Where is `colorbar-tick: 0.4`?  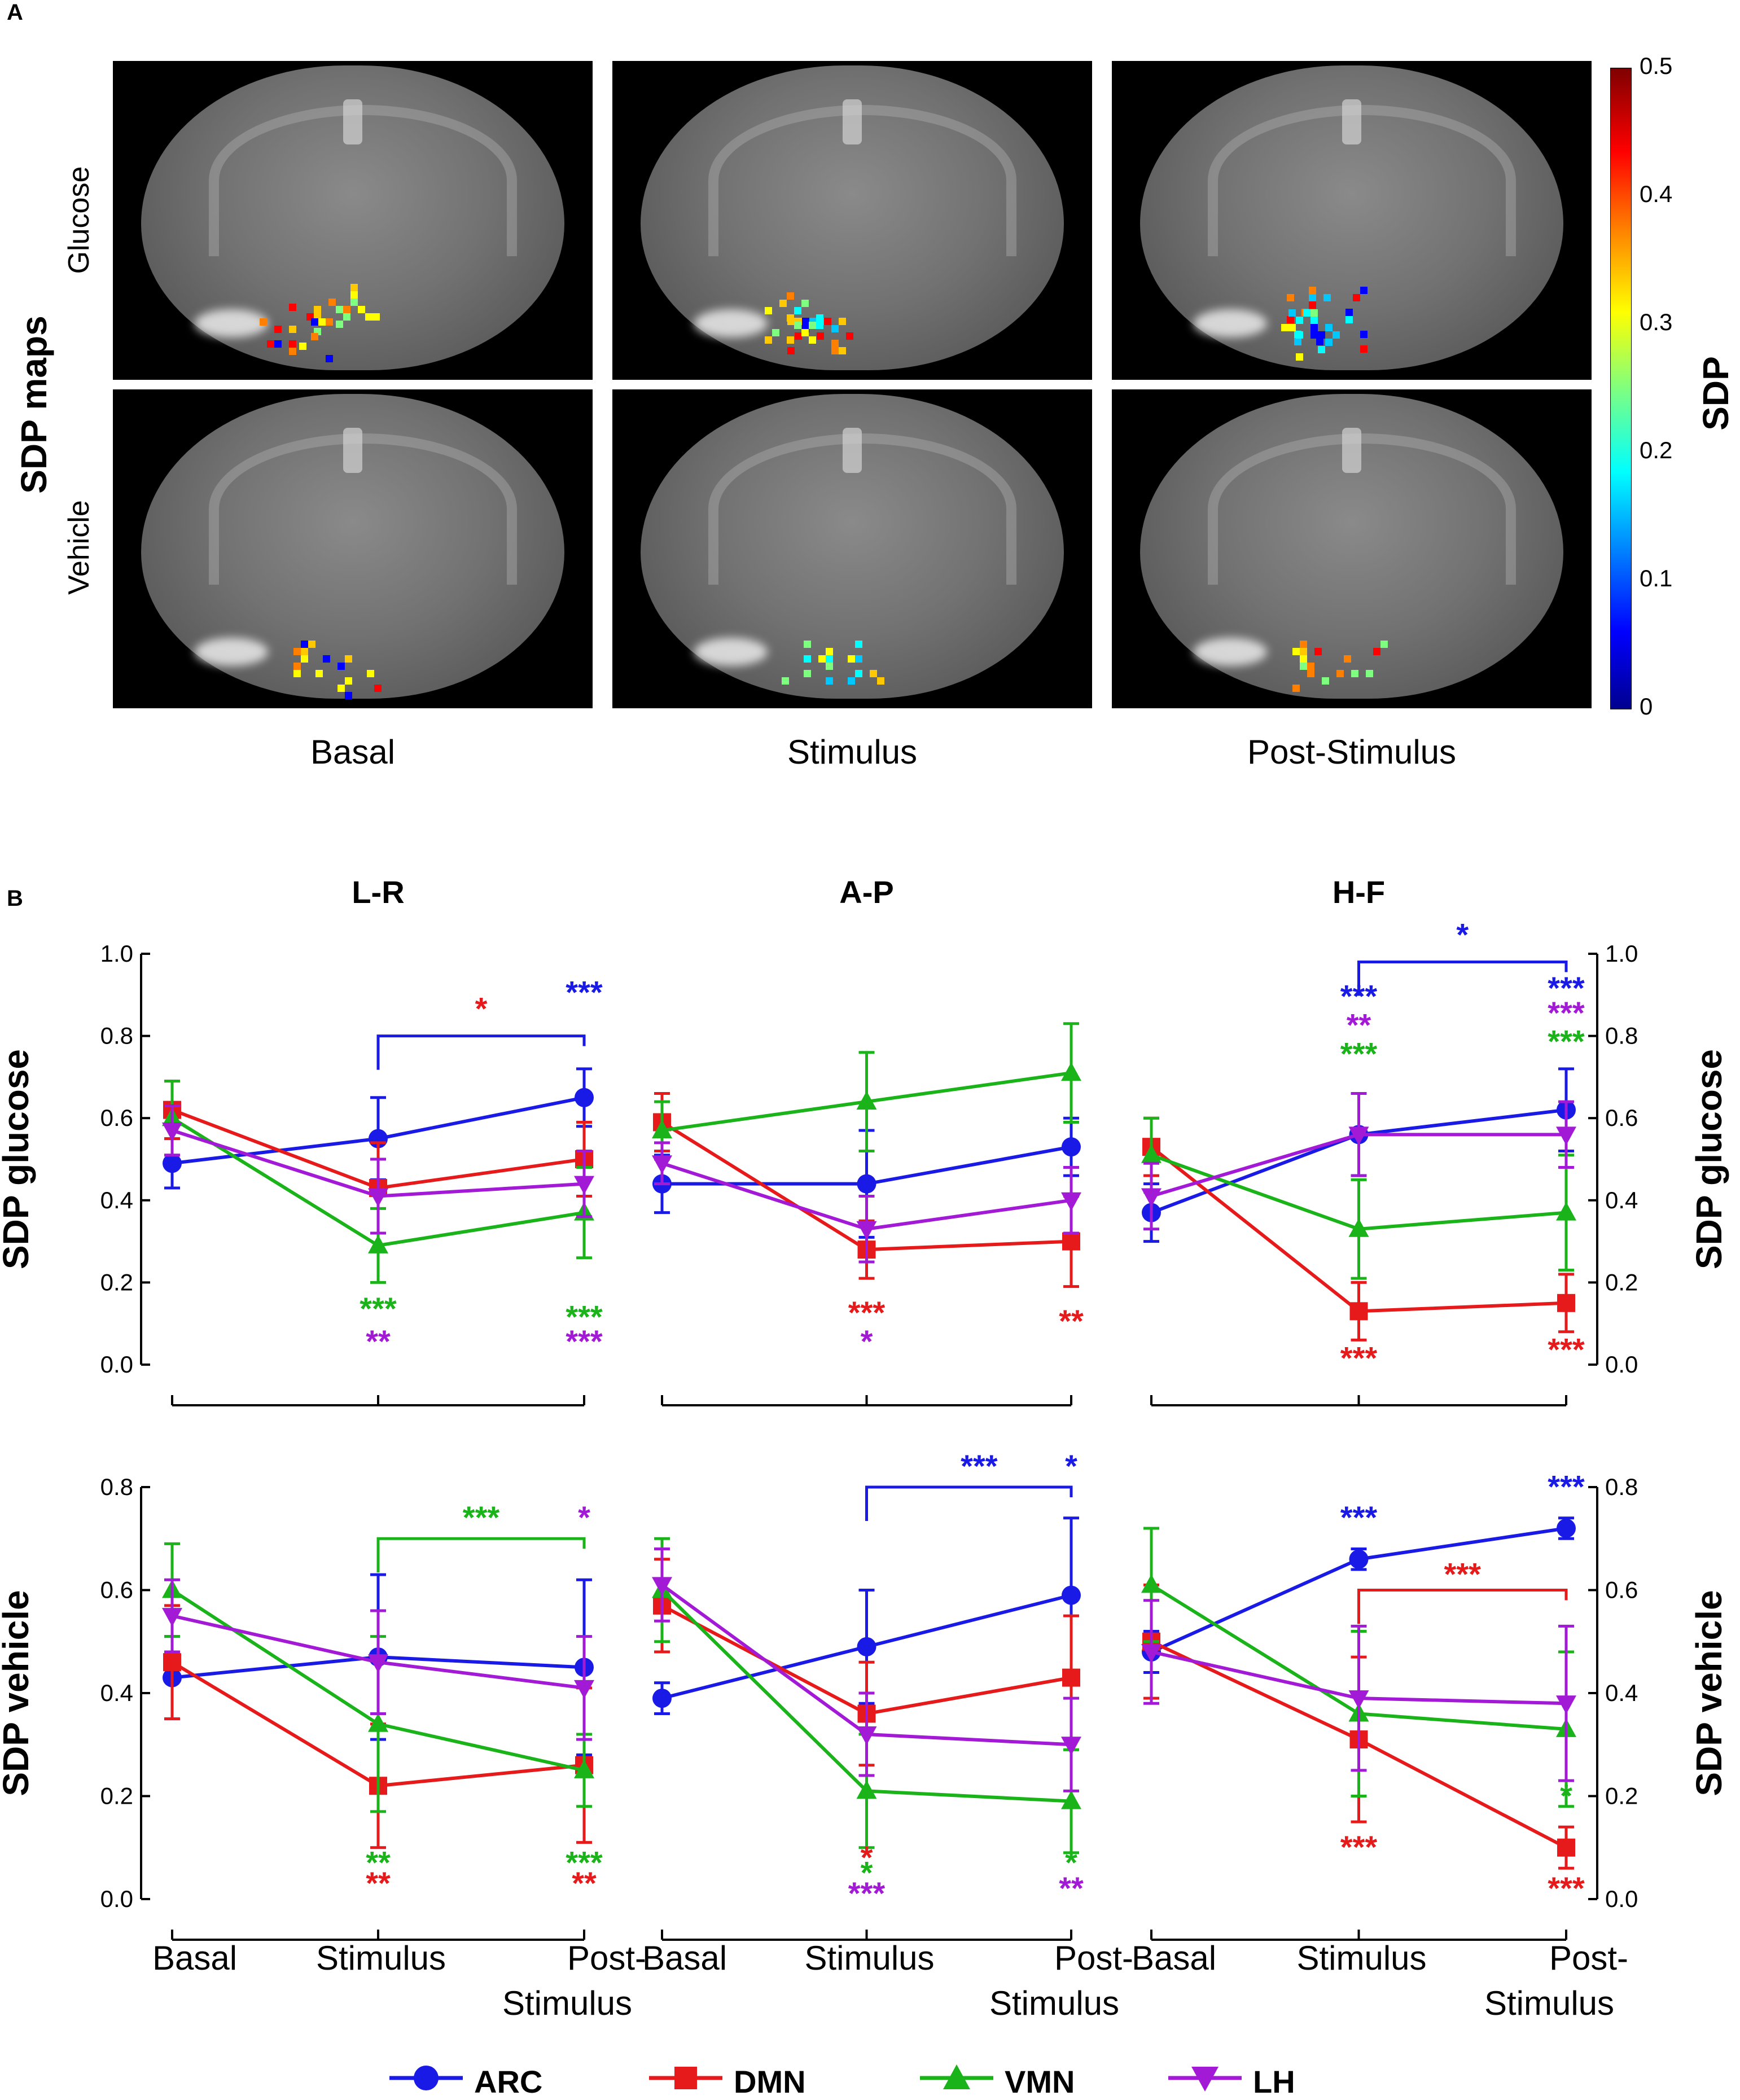
colorbar-tick: 0.4 is located at coordinates (1656, 194).